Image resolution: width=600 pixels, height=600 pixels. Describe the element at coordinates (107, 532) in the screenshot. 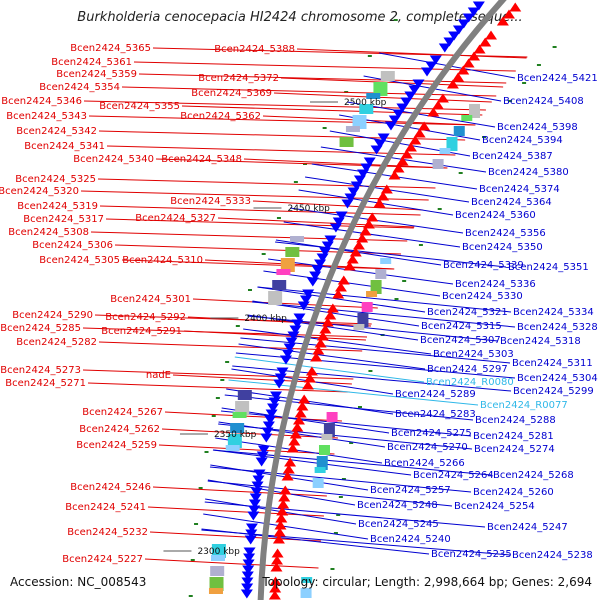

I see `left-gene-label: Bcen2424_5232` at that location.